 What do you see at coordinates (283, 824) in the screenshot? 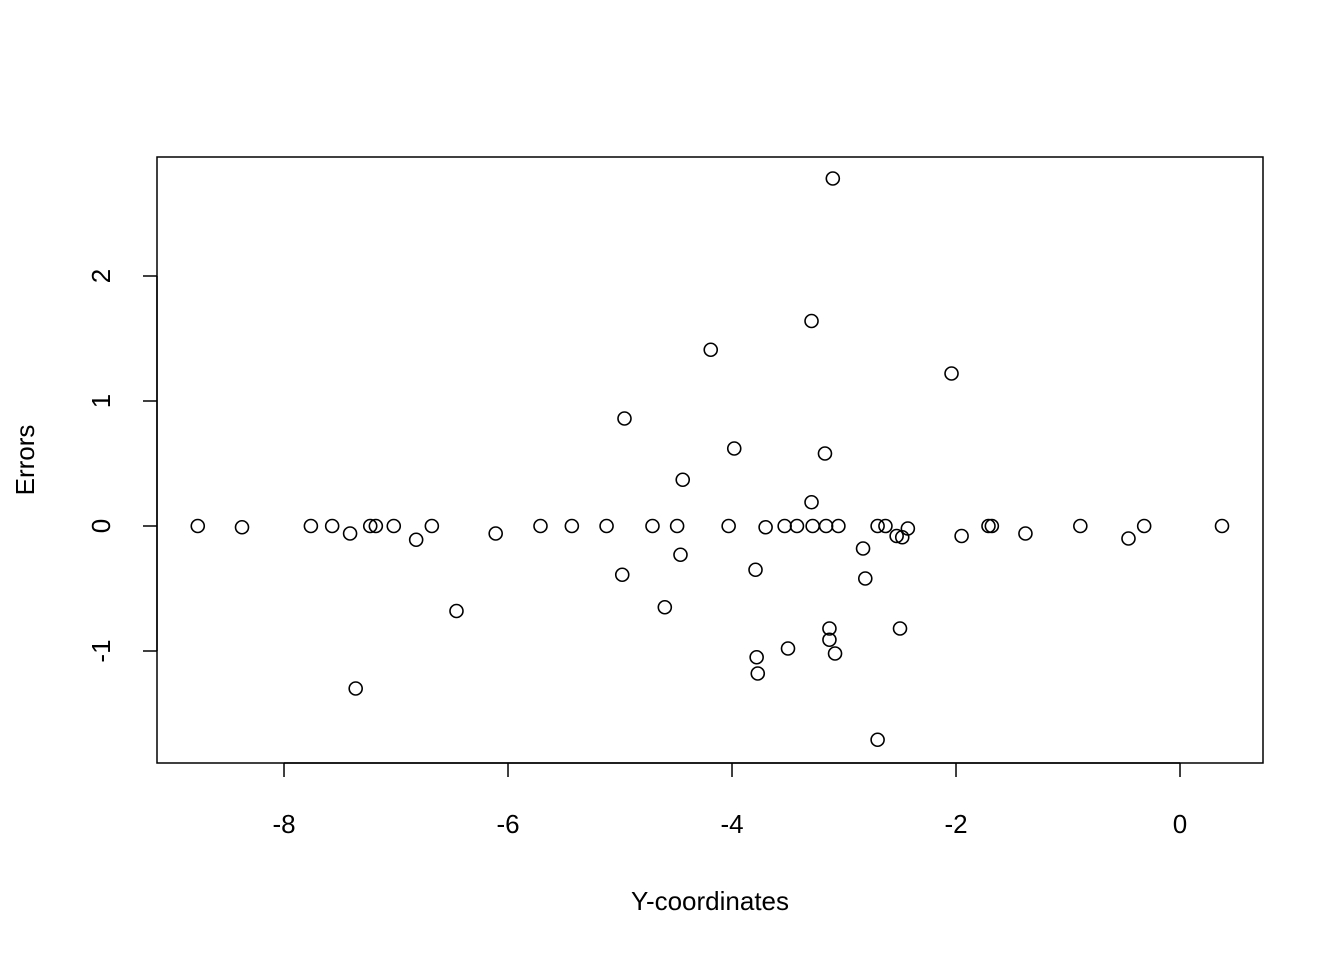
I see `x-tick-label: -8` at bounding box center [283, 824].